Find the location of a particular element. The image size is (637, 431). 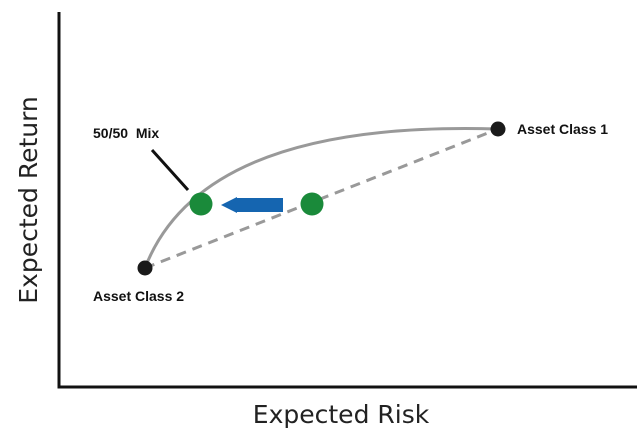

mix-leader-line is located at coordinates (170, 170).